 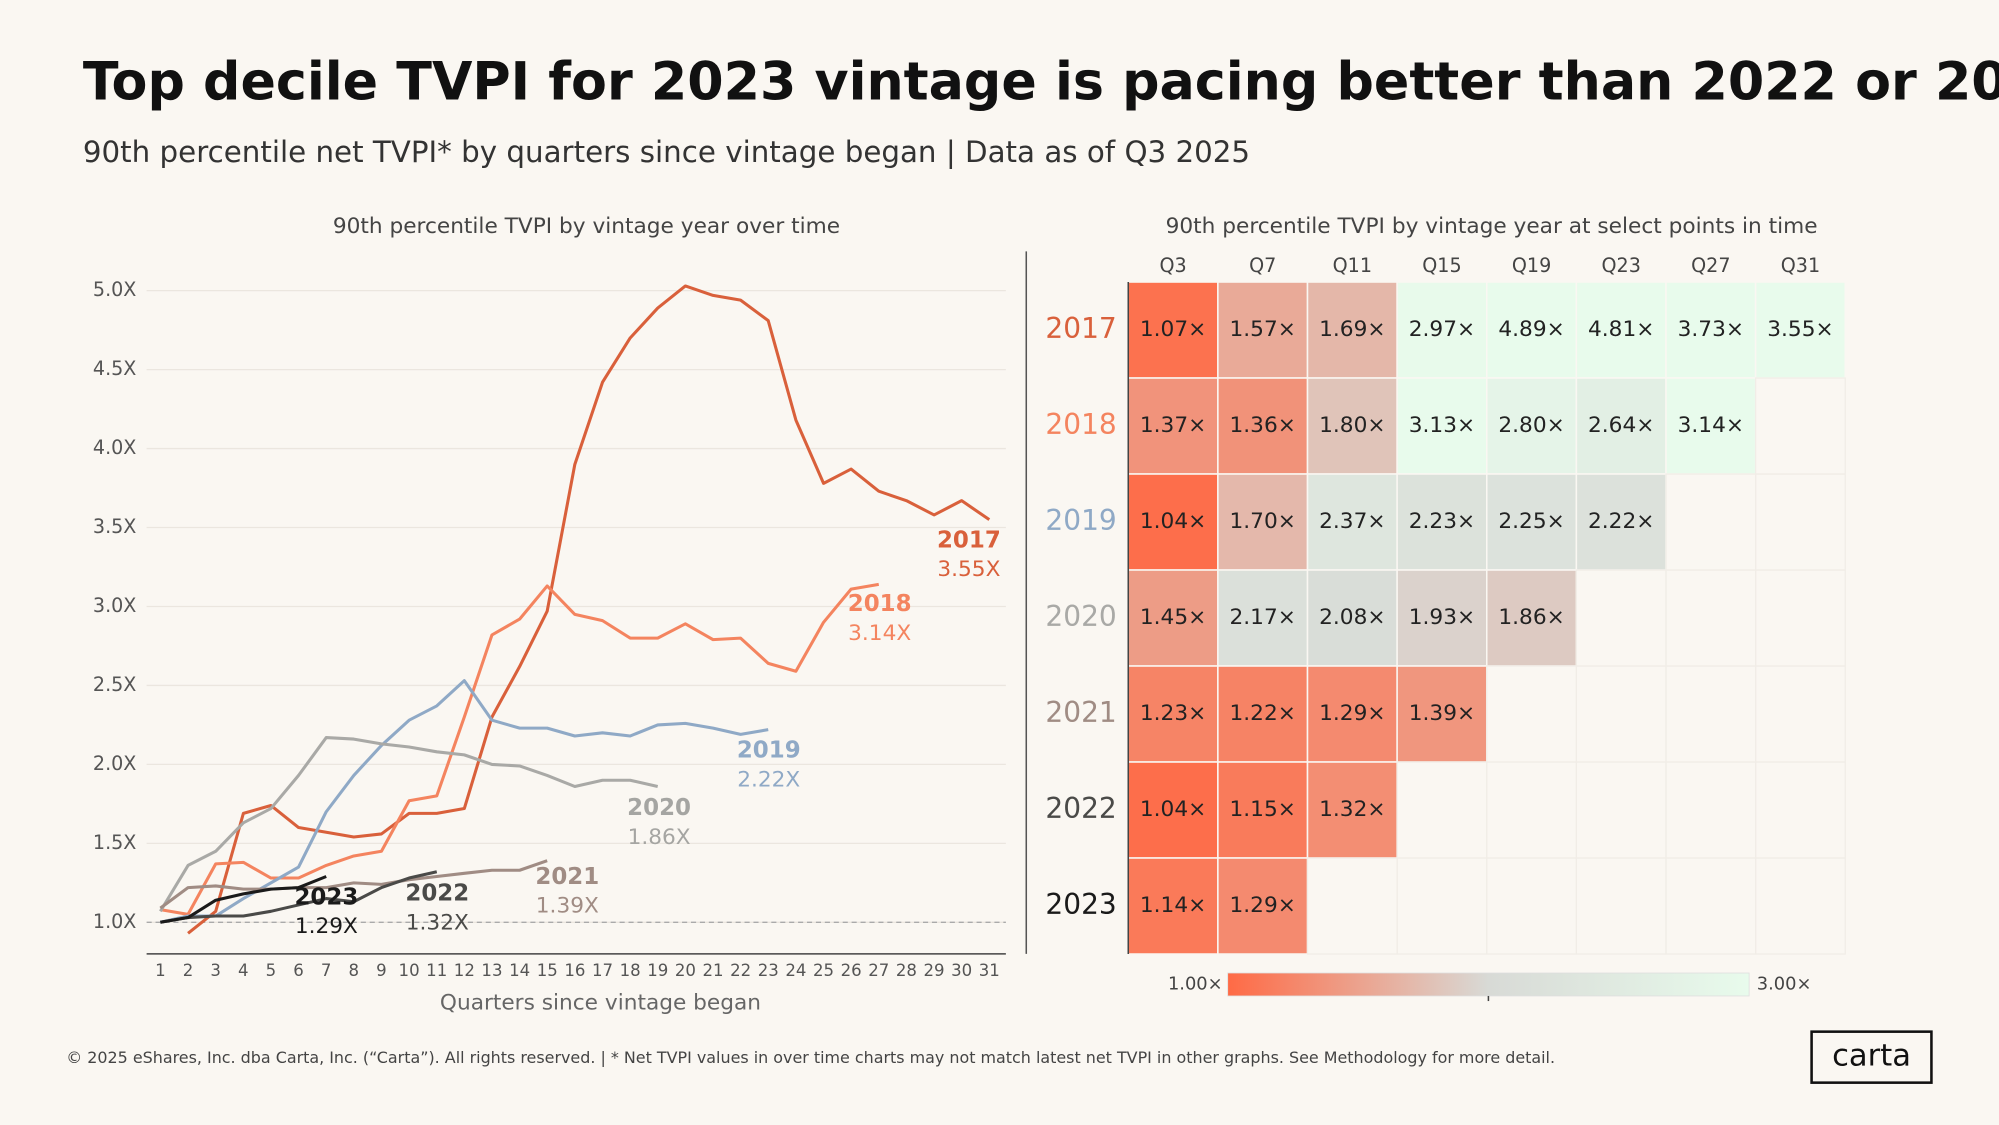 What do you see at coordinates (961, 970) in the screenshot?
I see `x-tick-label: 30` at bounding box center [961, 970].